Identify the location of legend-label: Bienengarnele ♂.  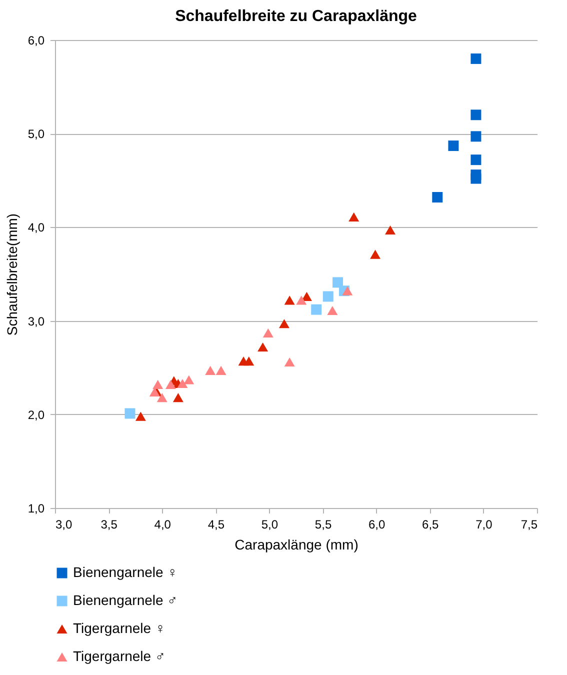
(125, 600).